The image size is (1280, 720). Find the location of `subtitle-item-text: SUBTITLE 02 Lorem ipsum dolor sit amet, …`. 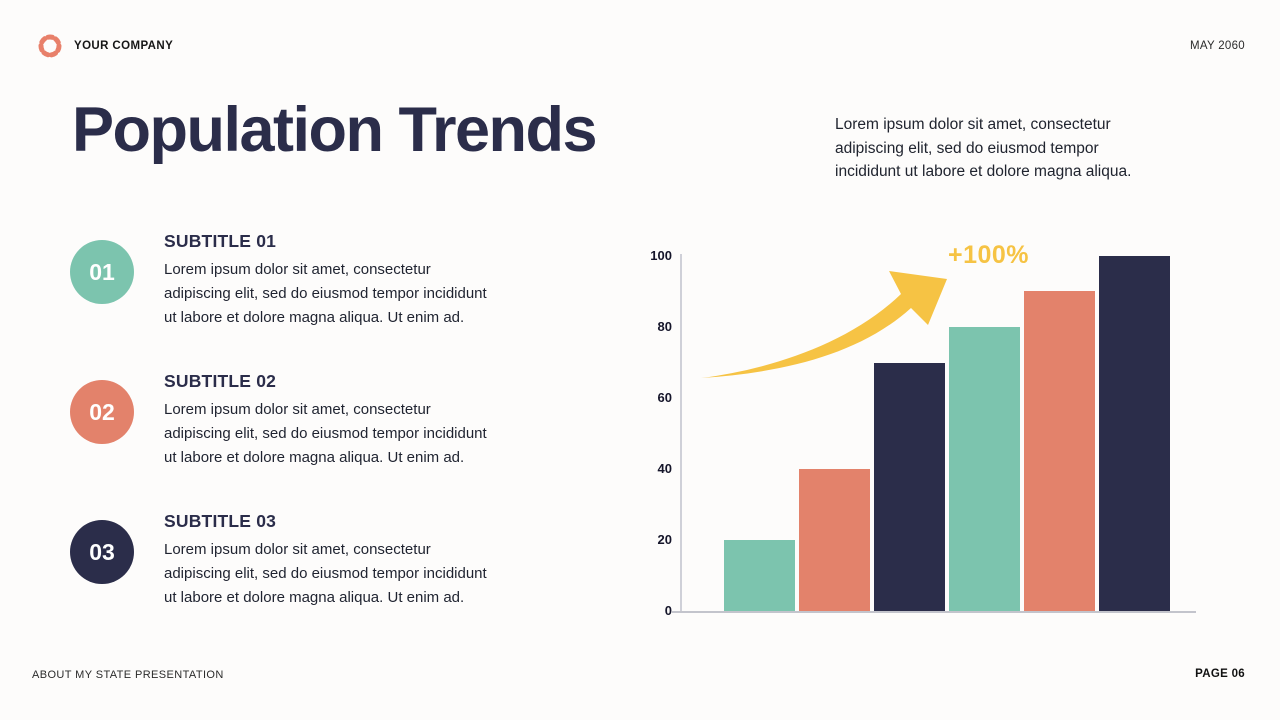

subtitle-item-text: SUBTITLE 02 Lorem ipsum dolor sit amet, … is located at coordinates (325, 420).